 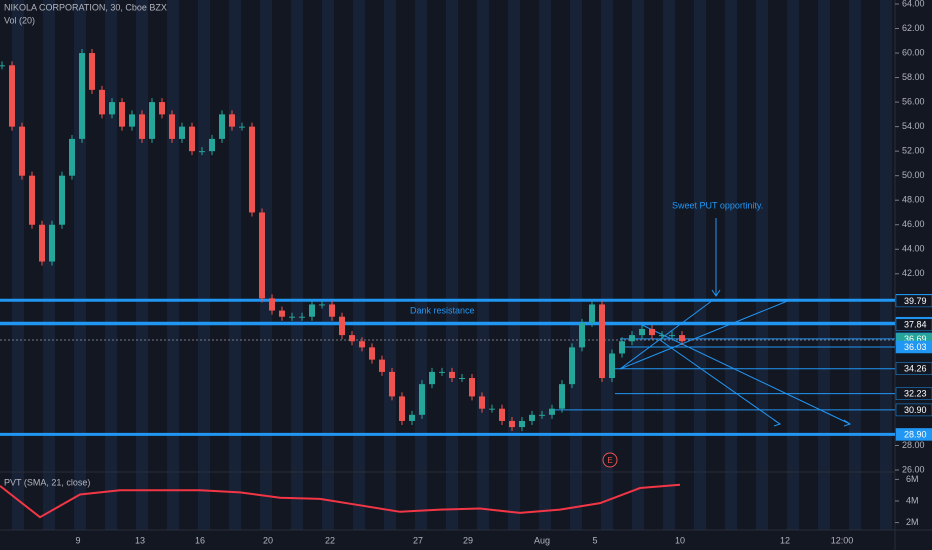 I want to click on earnings-badge, so click(x=610, y=460).